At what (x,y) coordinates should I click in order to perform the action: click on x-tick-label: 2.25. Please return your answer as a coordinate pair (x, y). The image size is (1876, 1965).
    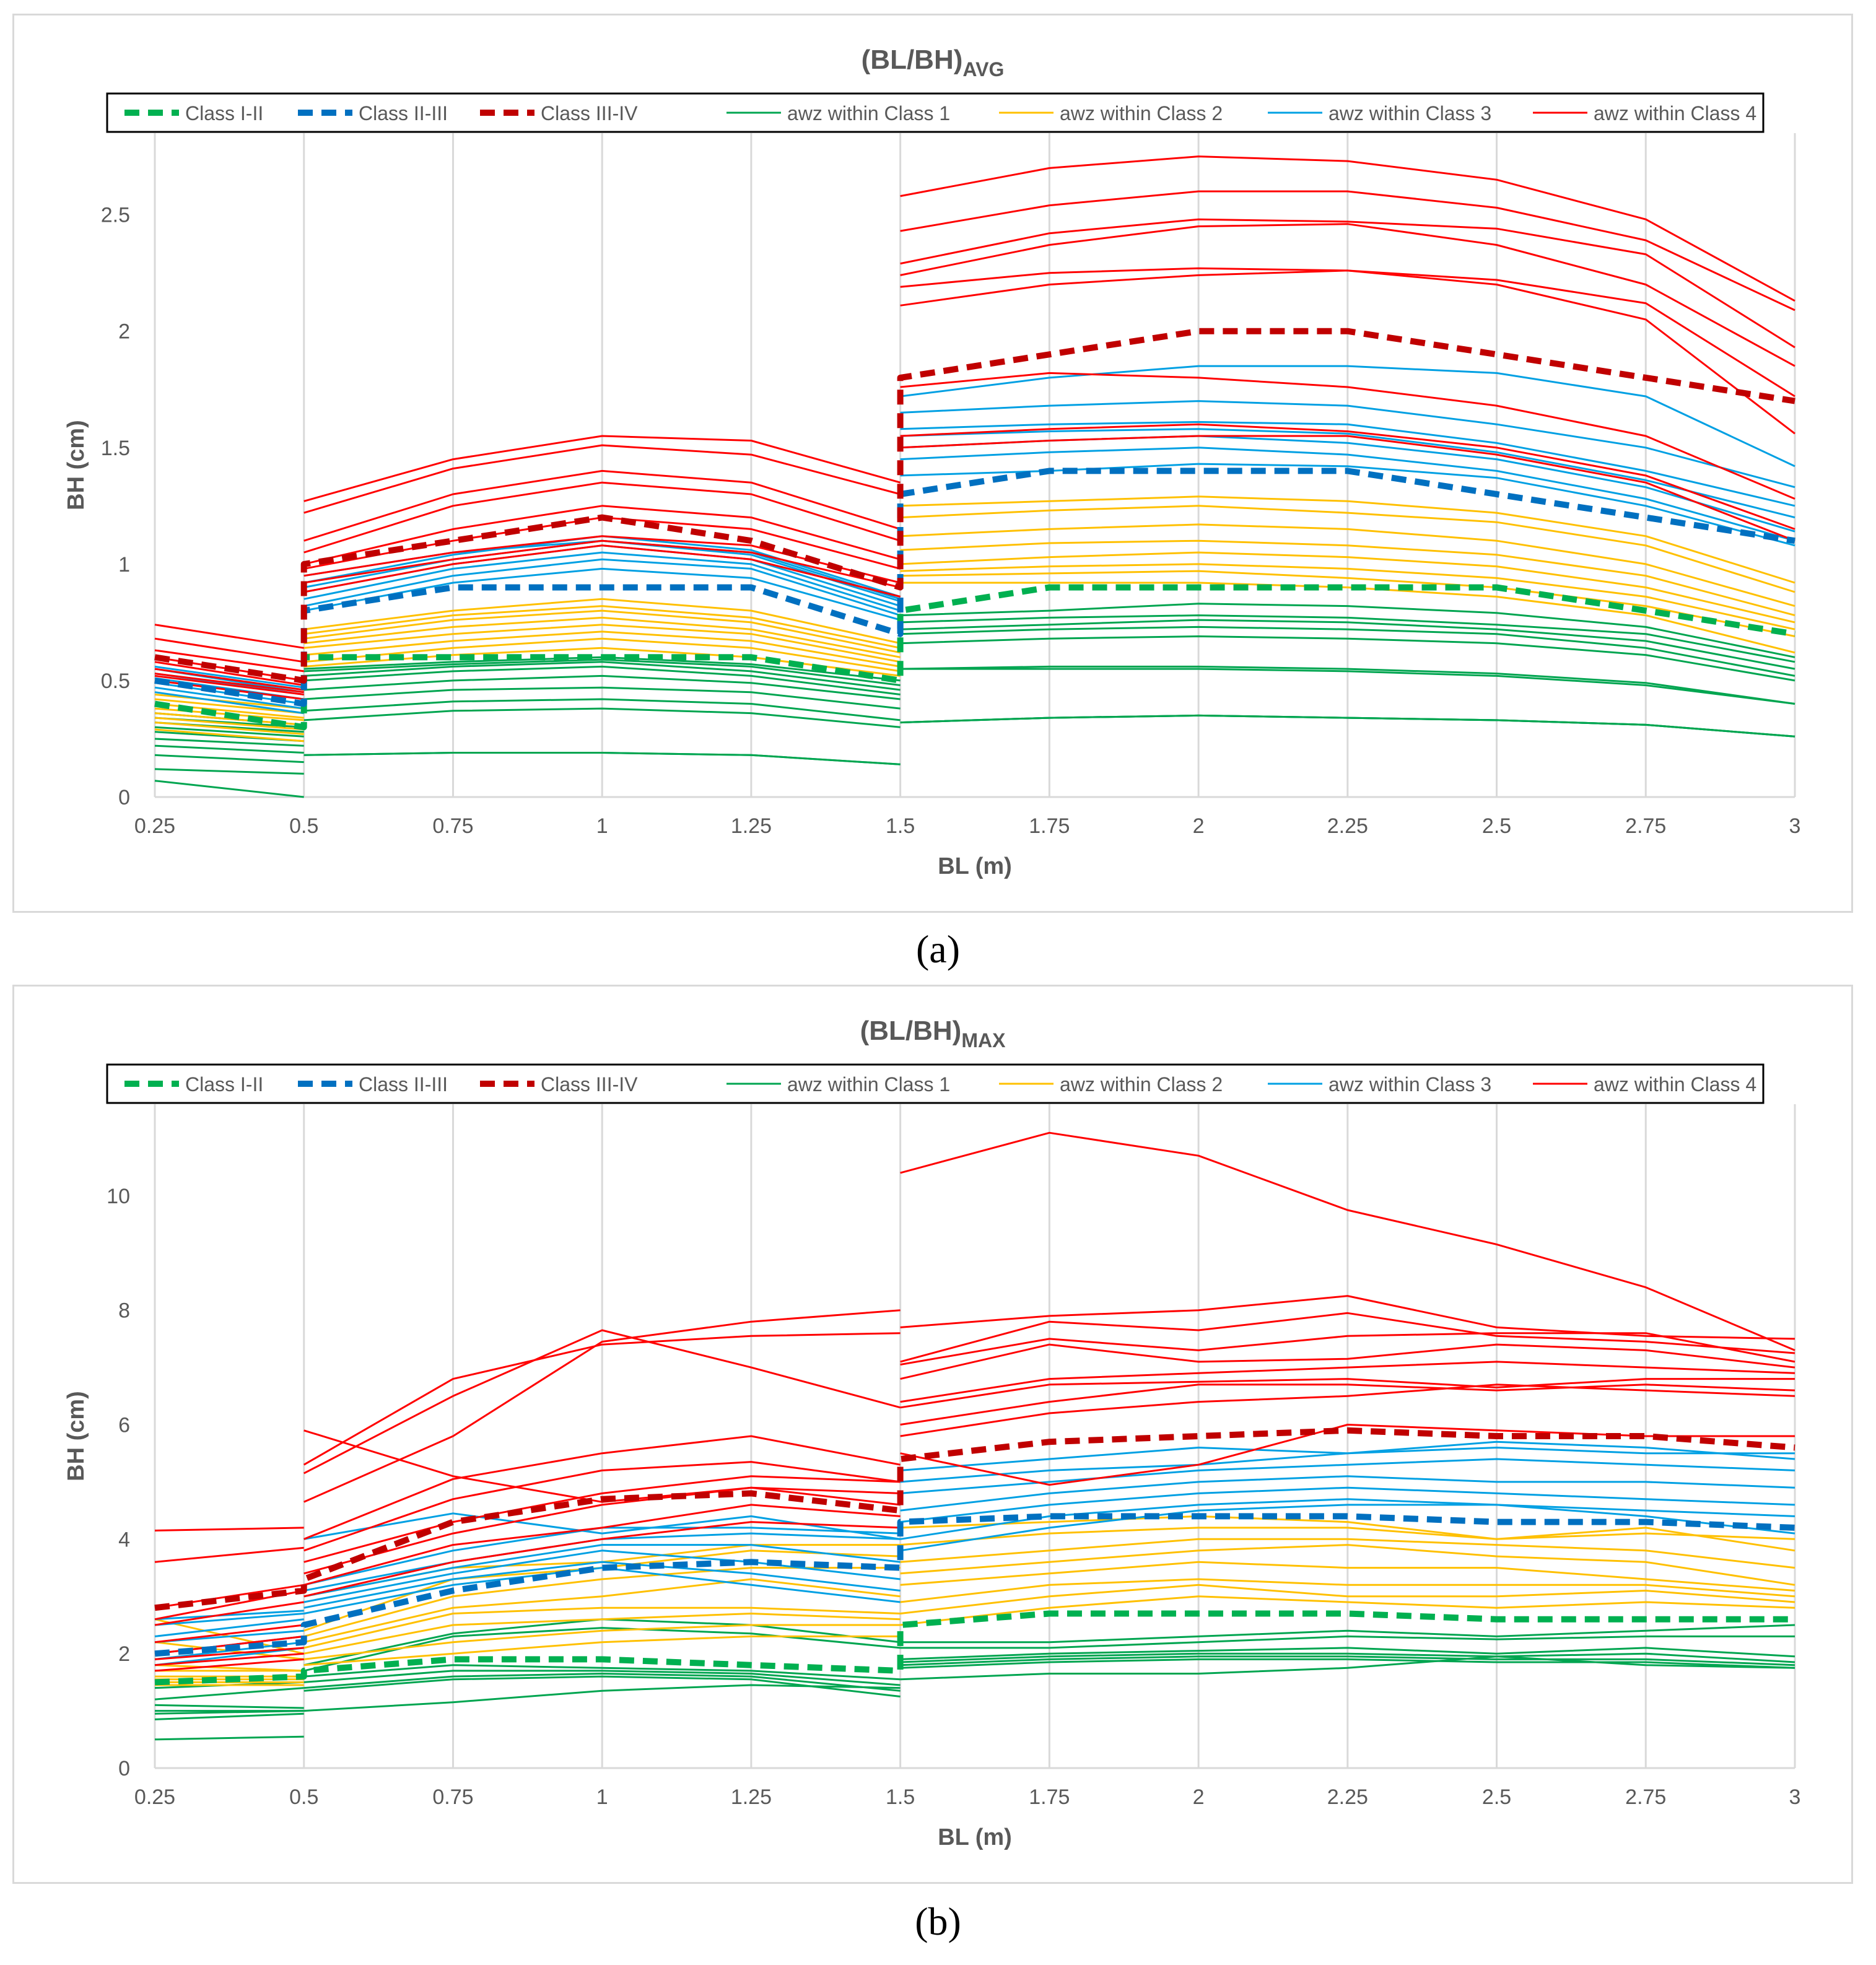
    Looking at the image, I should click on (1347, 826).